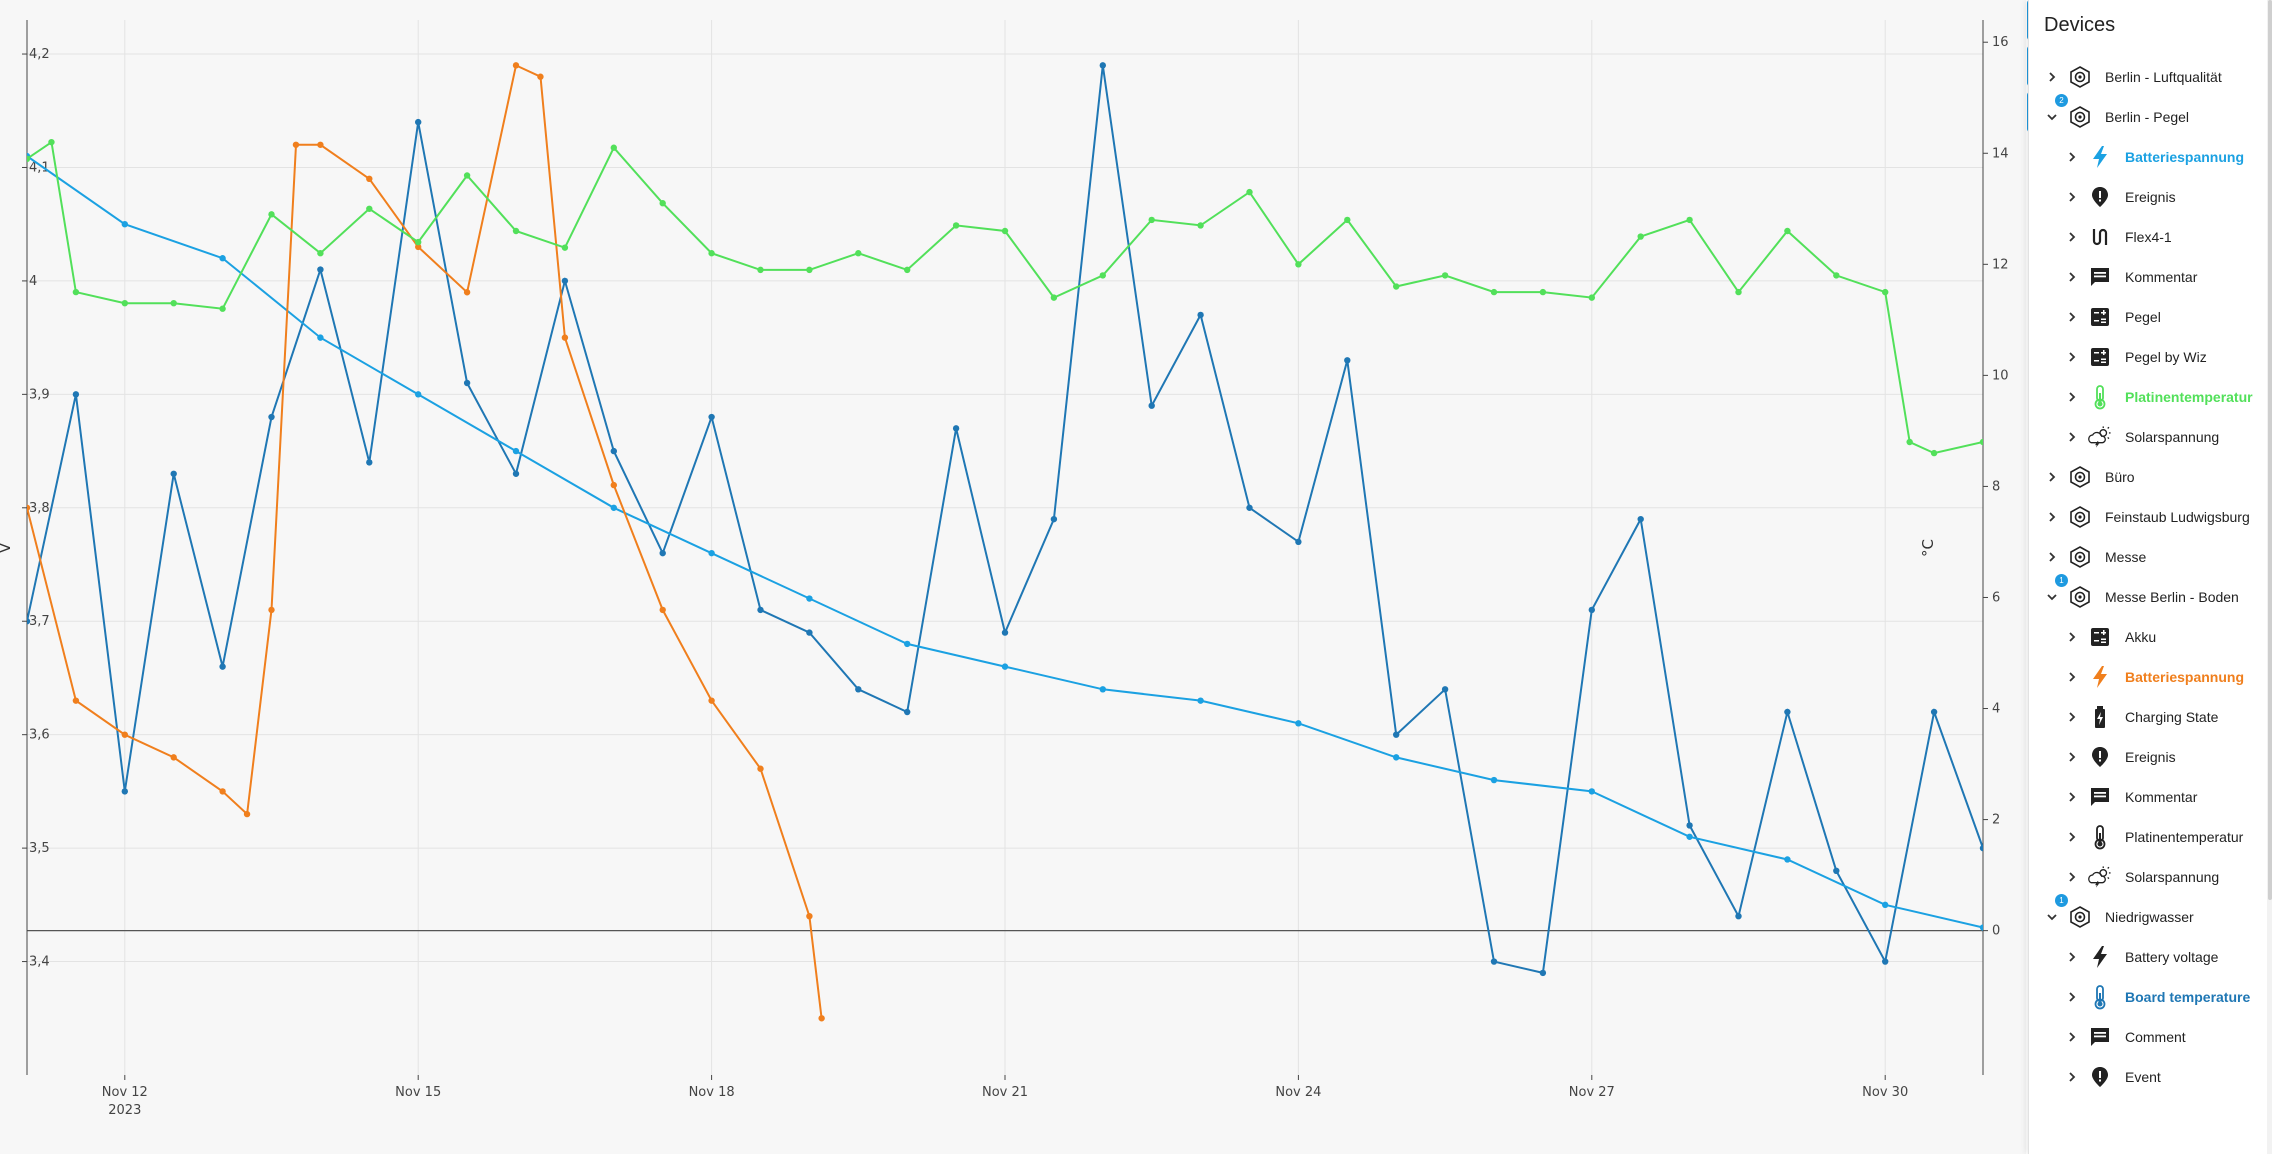 The image size is (2272, 1154). I want to click on device-item: 1 Niedrigwasser, so click(2119, 913).